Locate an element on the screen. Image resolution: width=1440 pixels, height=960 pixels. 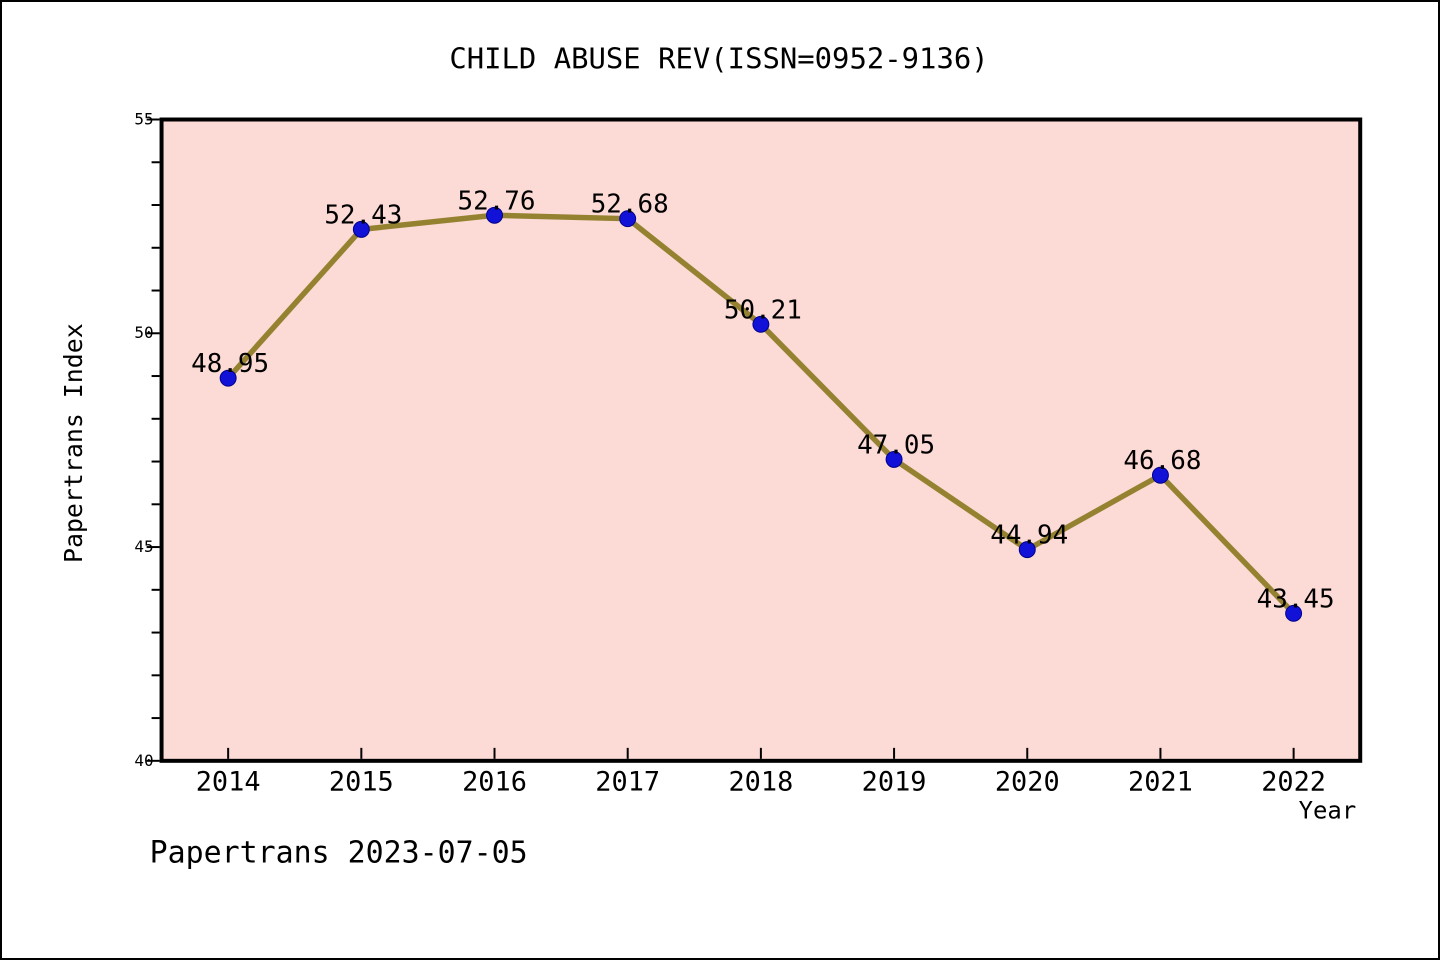
x-tick-label: 2017 is located at coordinates (627, 782).